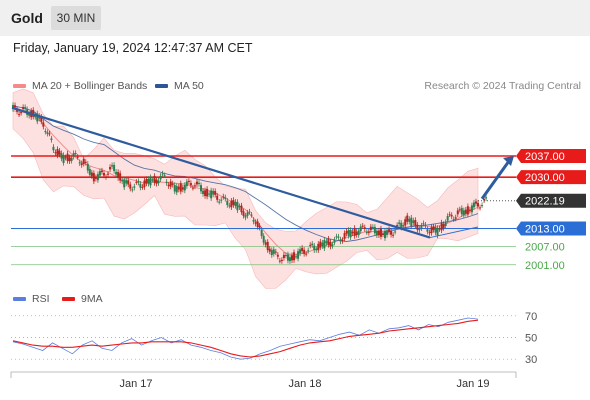 The width and height of the screenshot is (590, 400). Describe the element at coordinates (454, 232) in the screenshot. I see `trend-support-line` at that location.